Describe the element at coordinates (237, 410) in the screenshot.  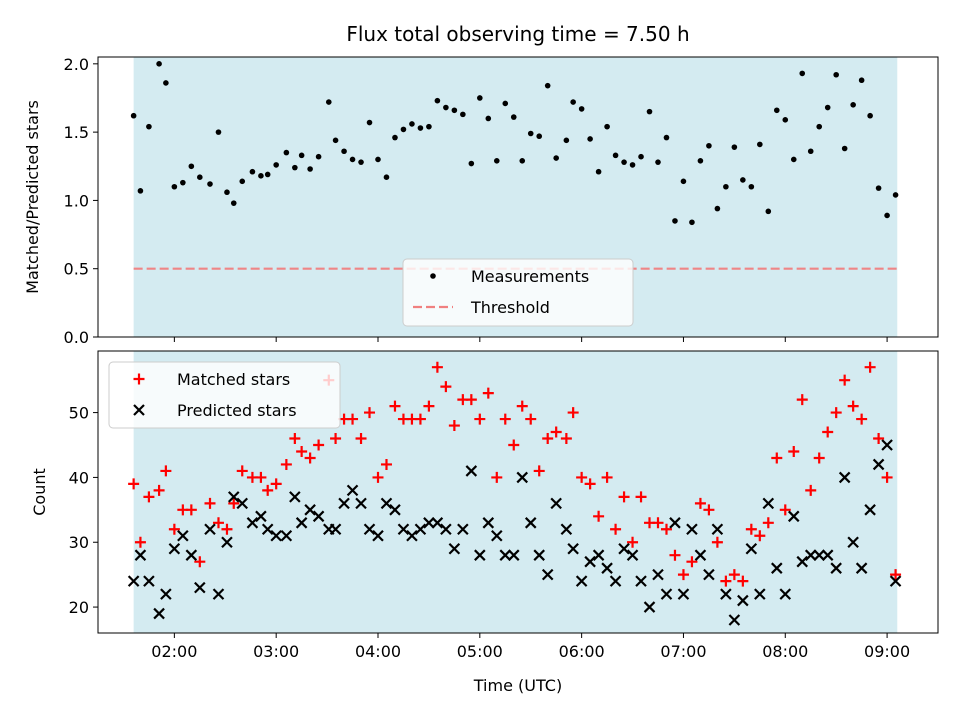
I see `legend-label: Predicted stars` at that location.